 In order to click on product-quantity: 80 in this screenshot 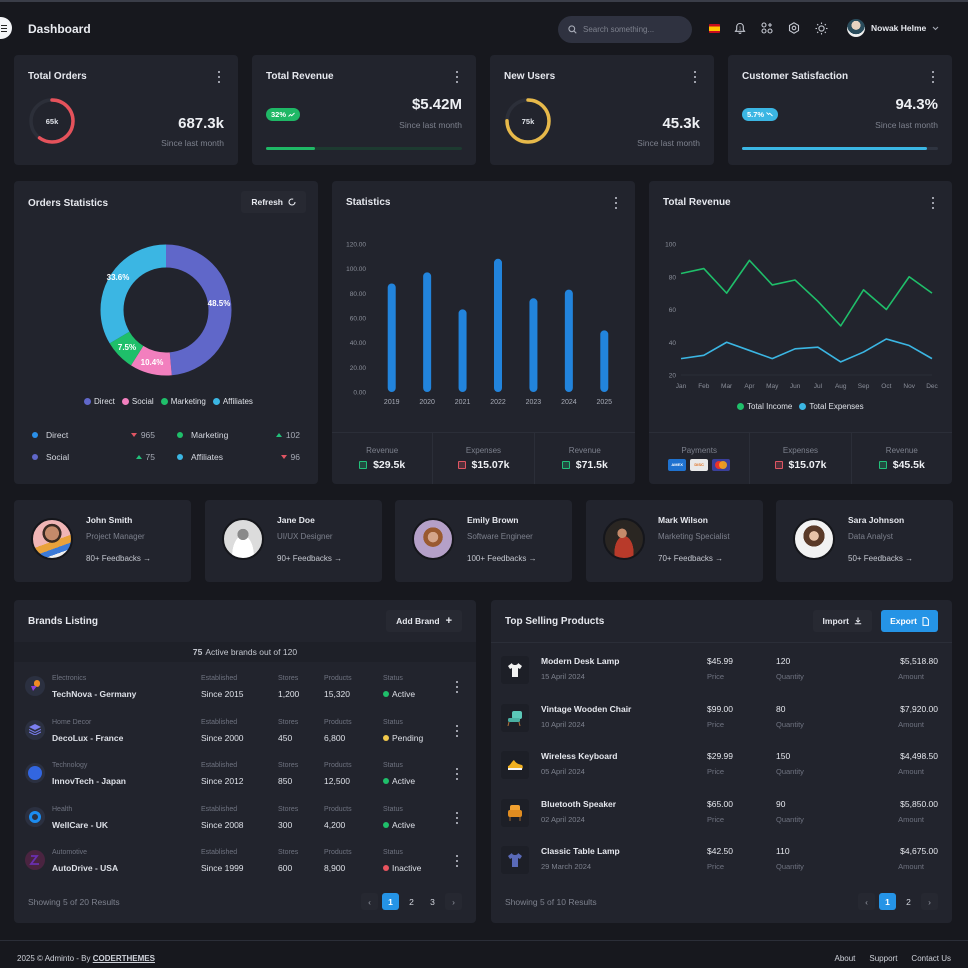, I will do `click(781, 708)`.